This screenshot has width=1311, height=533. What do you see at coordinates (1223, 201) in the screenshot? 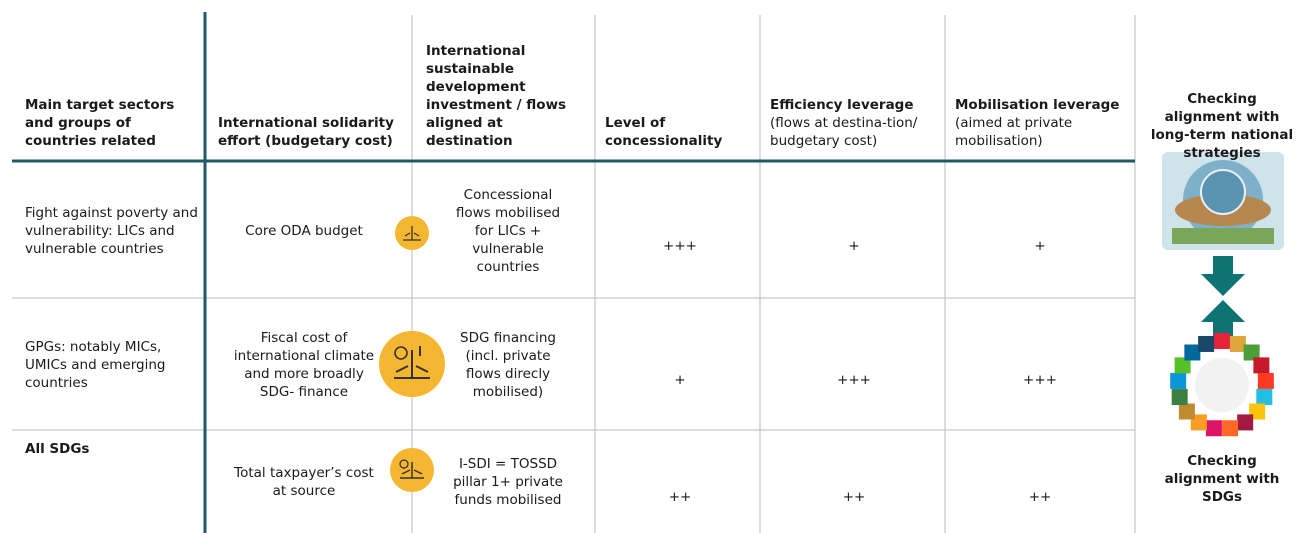
I see `strategy-image` at bounding box center [1223, 201].